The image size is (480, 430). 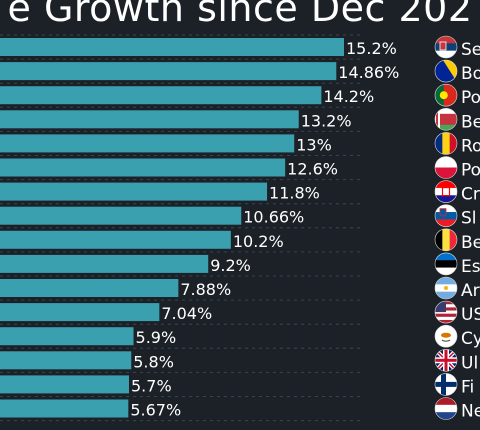 I want to click on belgium-flag-icon, so click(x=446, y=240).